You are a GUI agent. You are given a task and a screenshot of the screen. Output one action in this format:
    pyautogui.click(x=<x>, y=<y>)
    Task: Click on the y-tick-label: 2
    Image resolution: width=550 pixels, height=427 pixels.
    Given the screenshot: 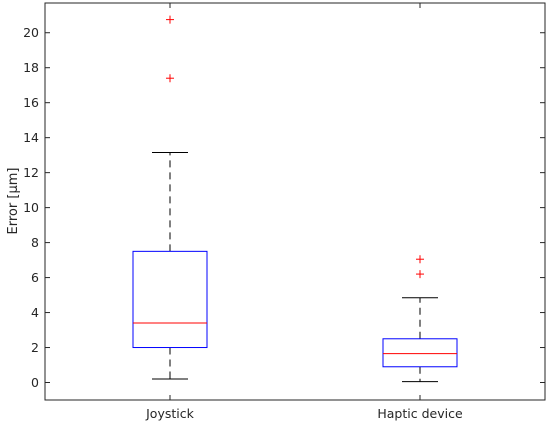 What is the action you would take?
    pyautogui.click(x=35, y=347)
    